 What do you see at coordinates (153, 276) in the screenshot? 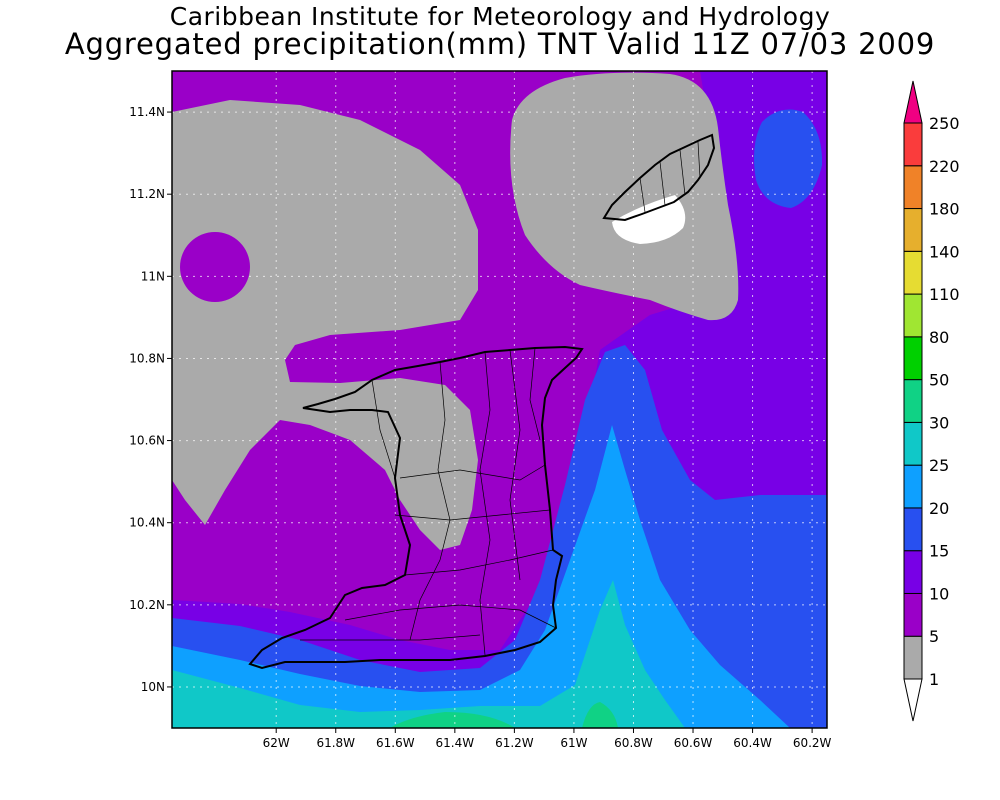
I see `lat-tick-label: 11N` at bounding box center [153, 276].